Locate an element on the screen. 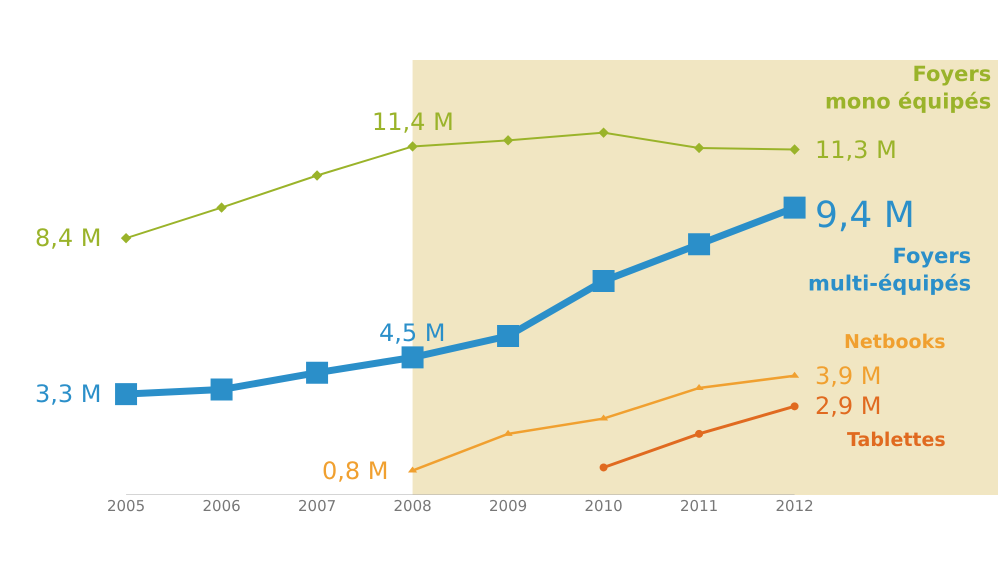 Image resolution: width=998 pixels, height=563 pixels. x-tick-label: 2011 is located at coordinates (699, 506).